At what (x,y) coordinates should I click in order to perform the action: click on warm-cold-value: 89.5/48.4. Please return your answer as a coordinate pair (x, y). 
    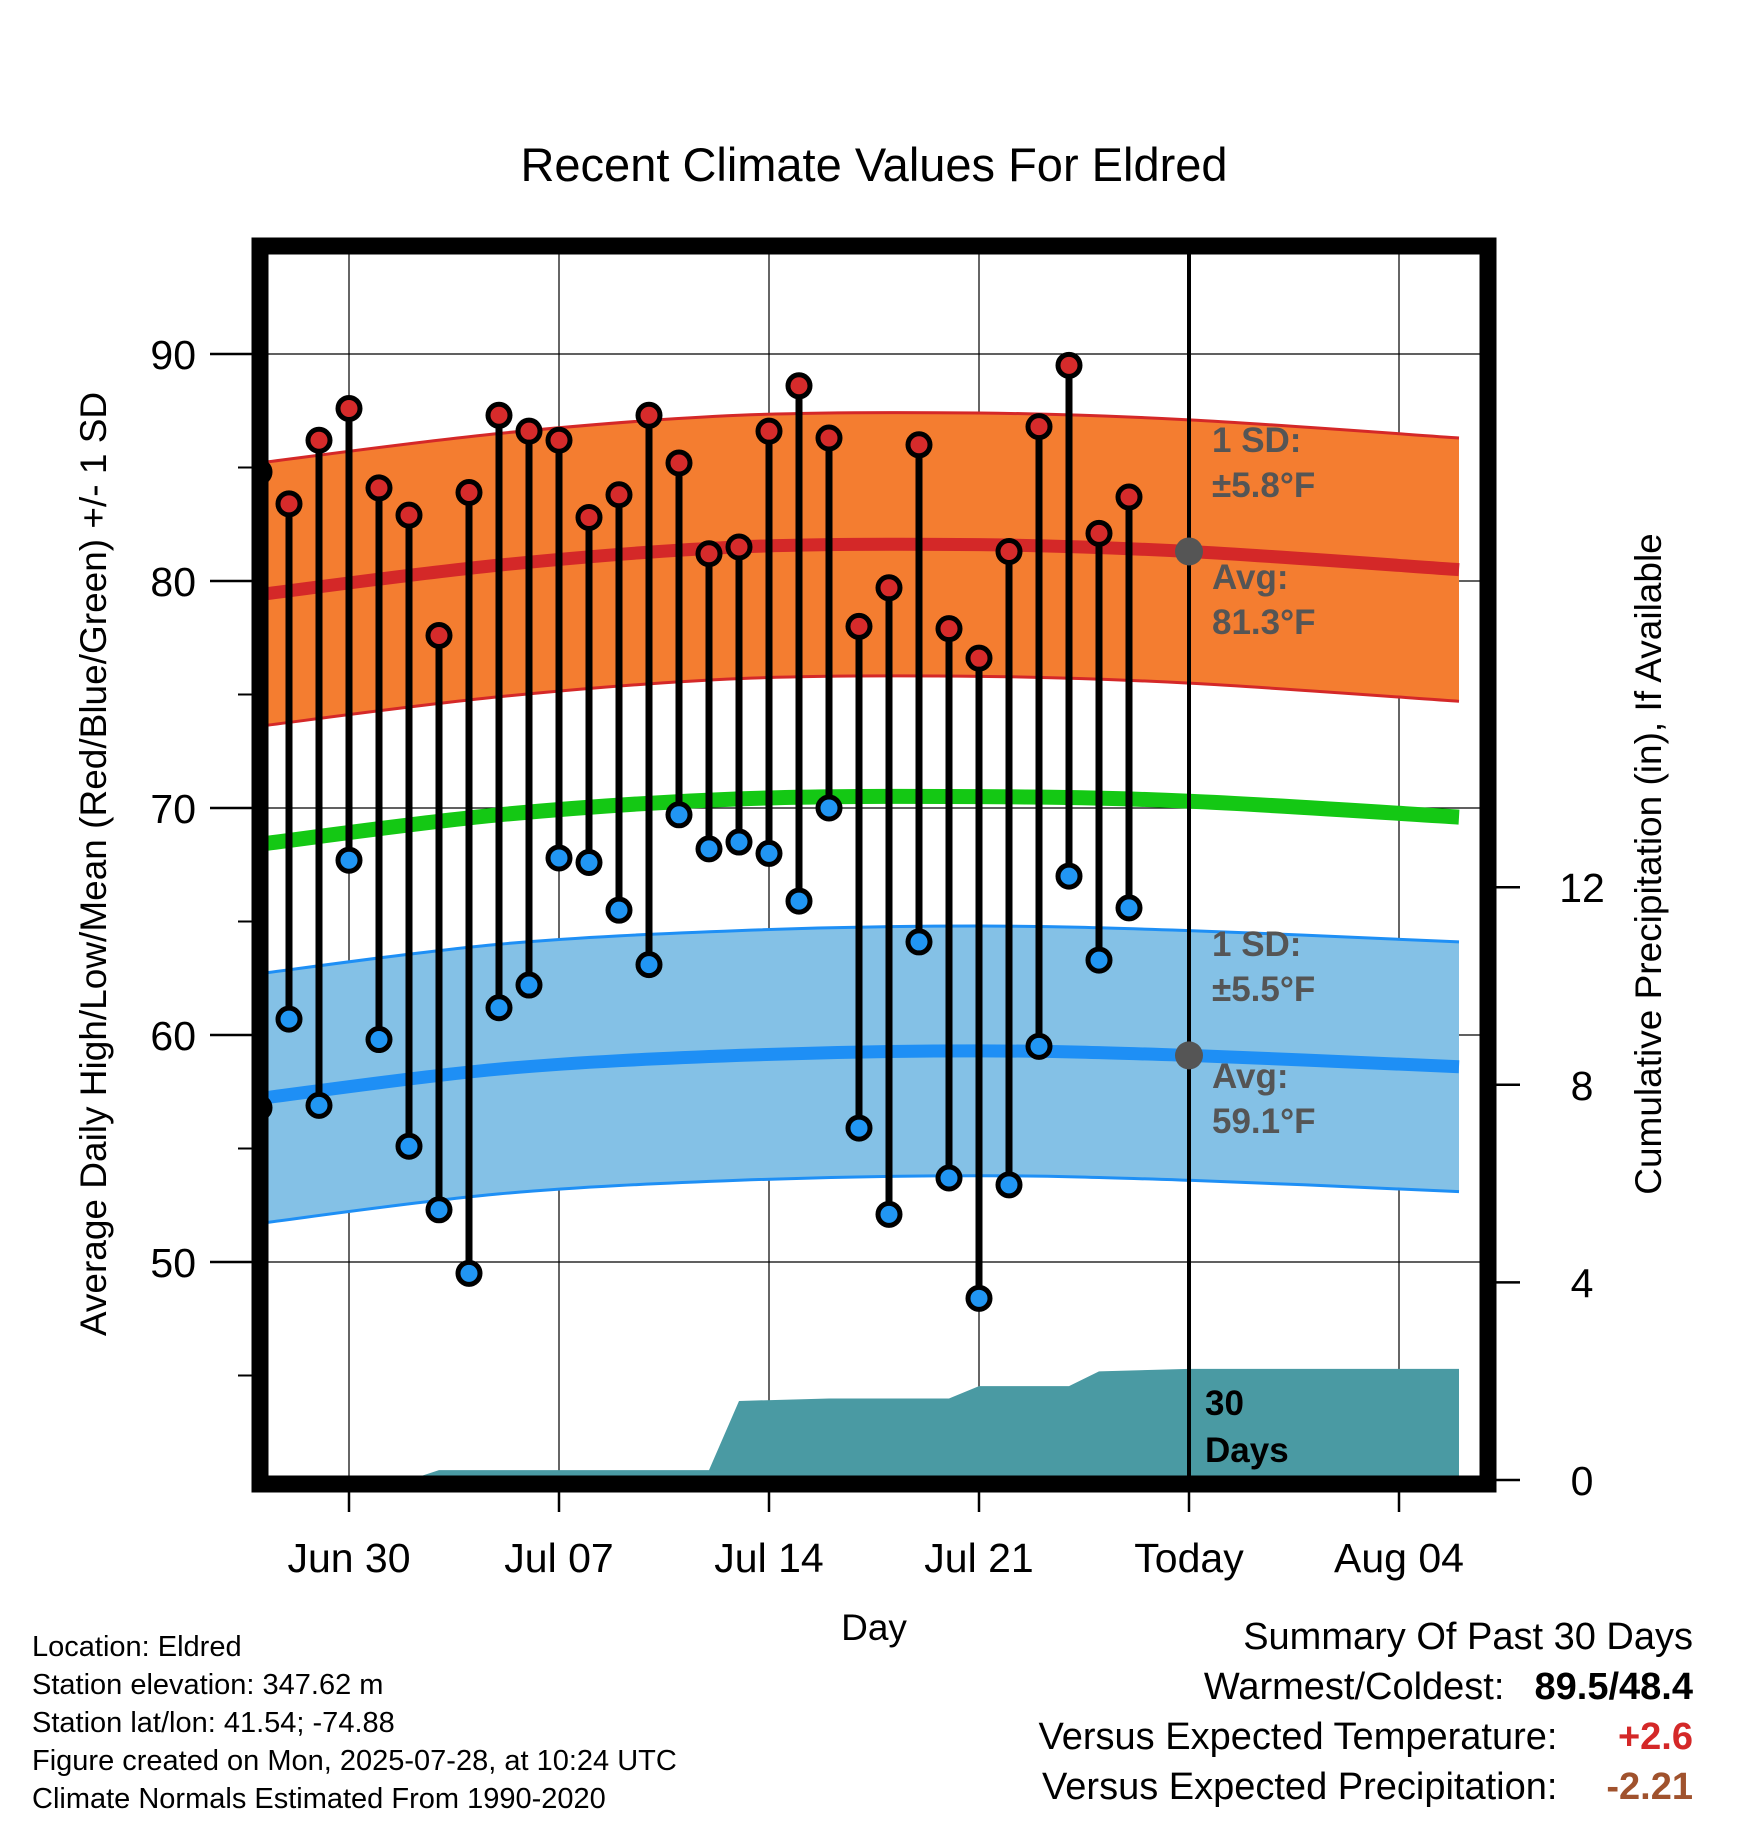
    Looking at the image, I should click on (1604, 1687).